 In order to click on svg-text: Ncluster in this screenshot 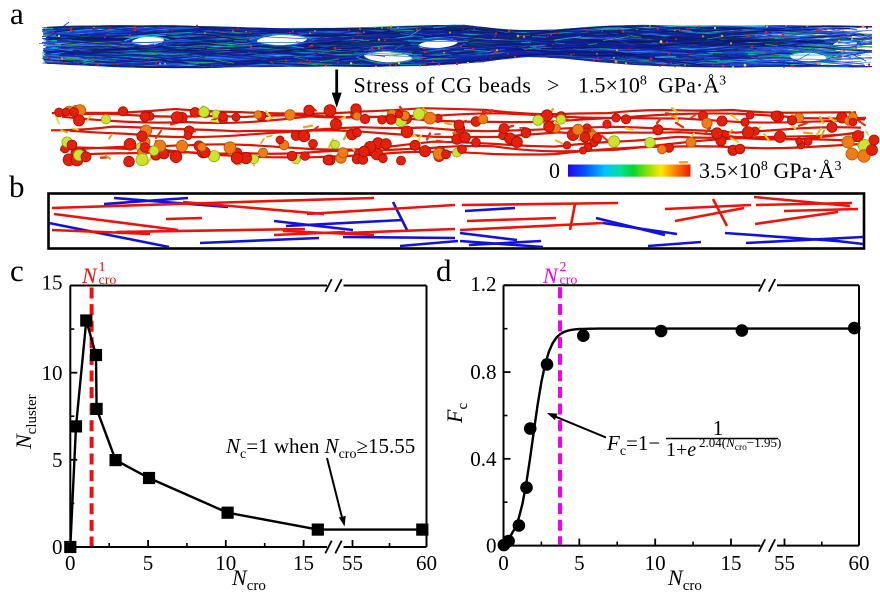, I will do `click(25, 422)`.